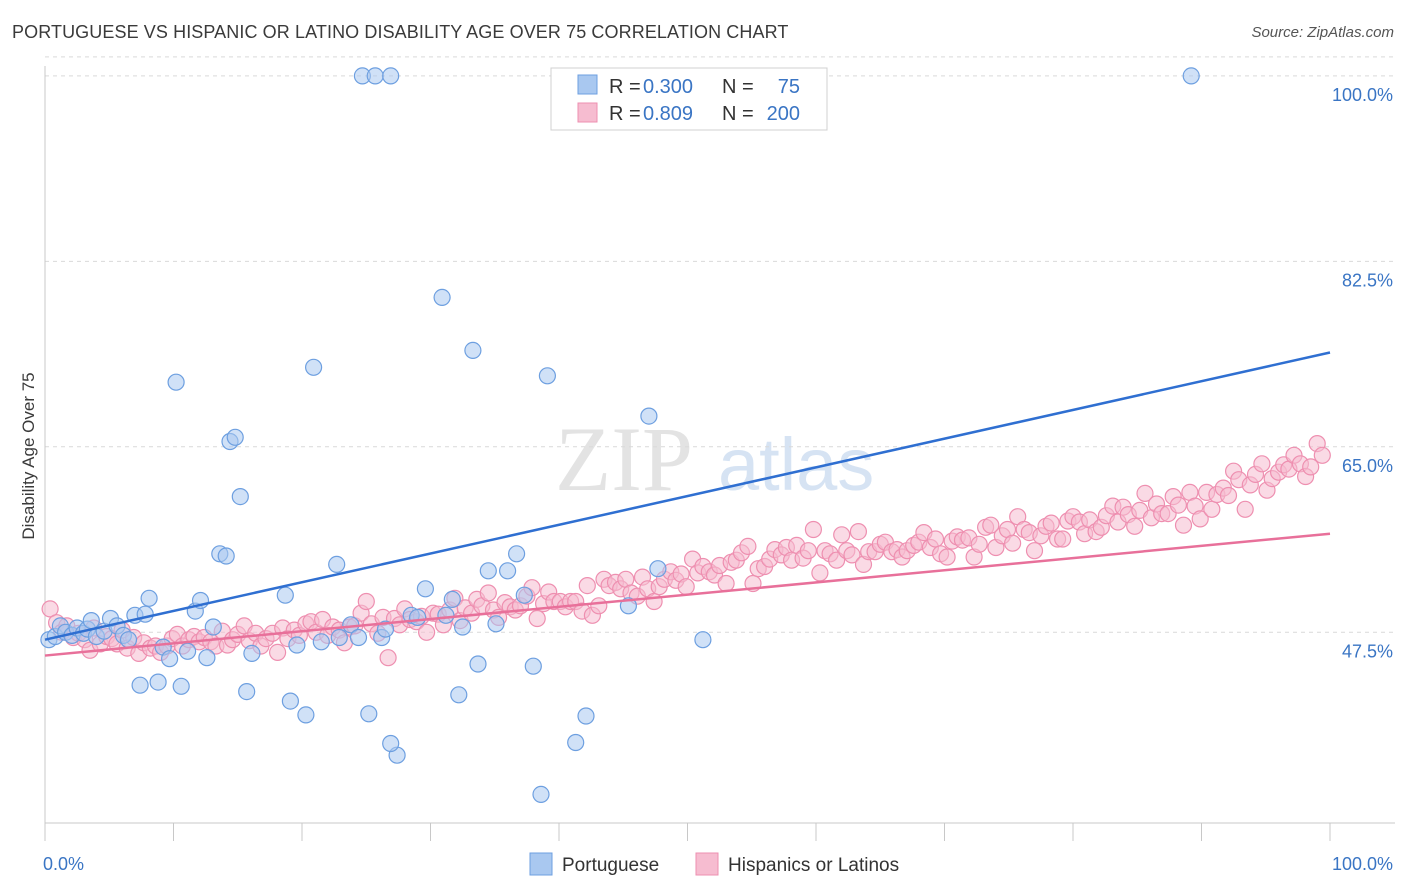 The height and width of the screenshot is (892, 1406). Describe the element at coordinates (796, 464) in the screenshot. I see `watermark-atlas: atlas` at that location.